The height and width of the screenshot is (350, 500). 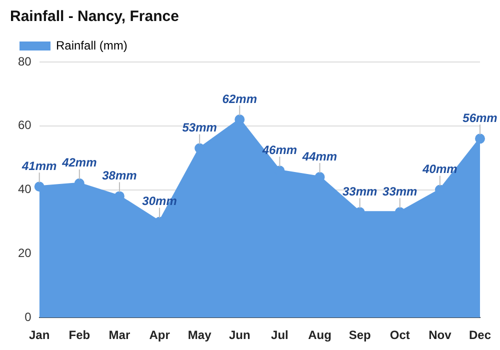 What do you see at coordinates (94, 17) in the screenshot?
I see `chart-title: Rainfall - Nancy, France` at bounding box center [94, 17].